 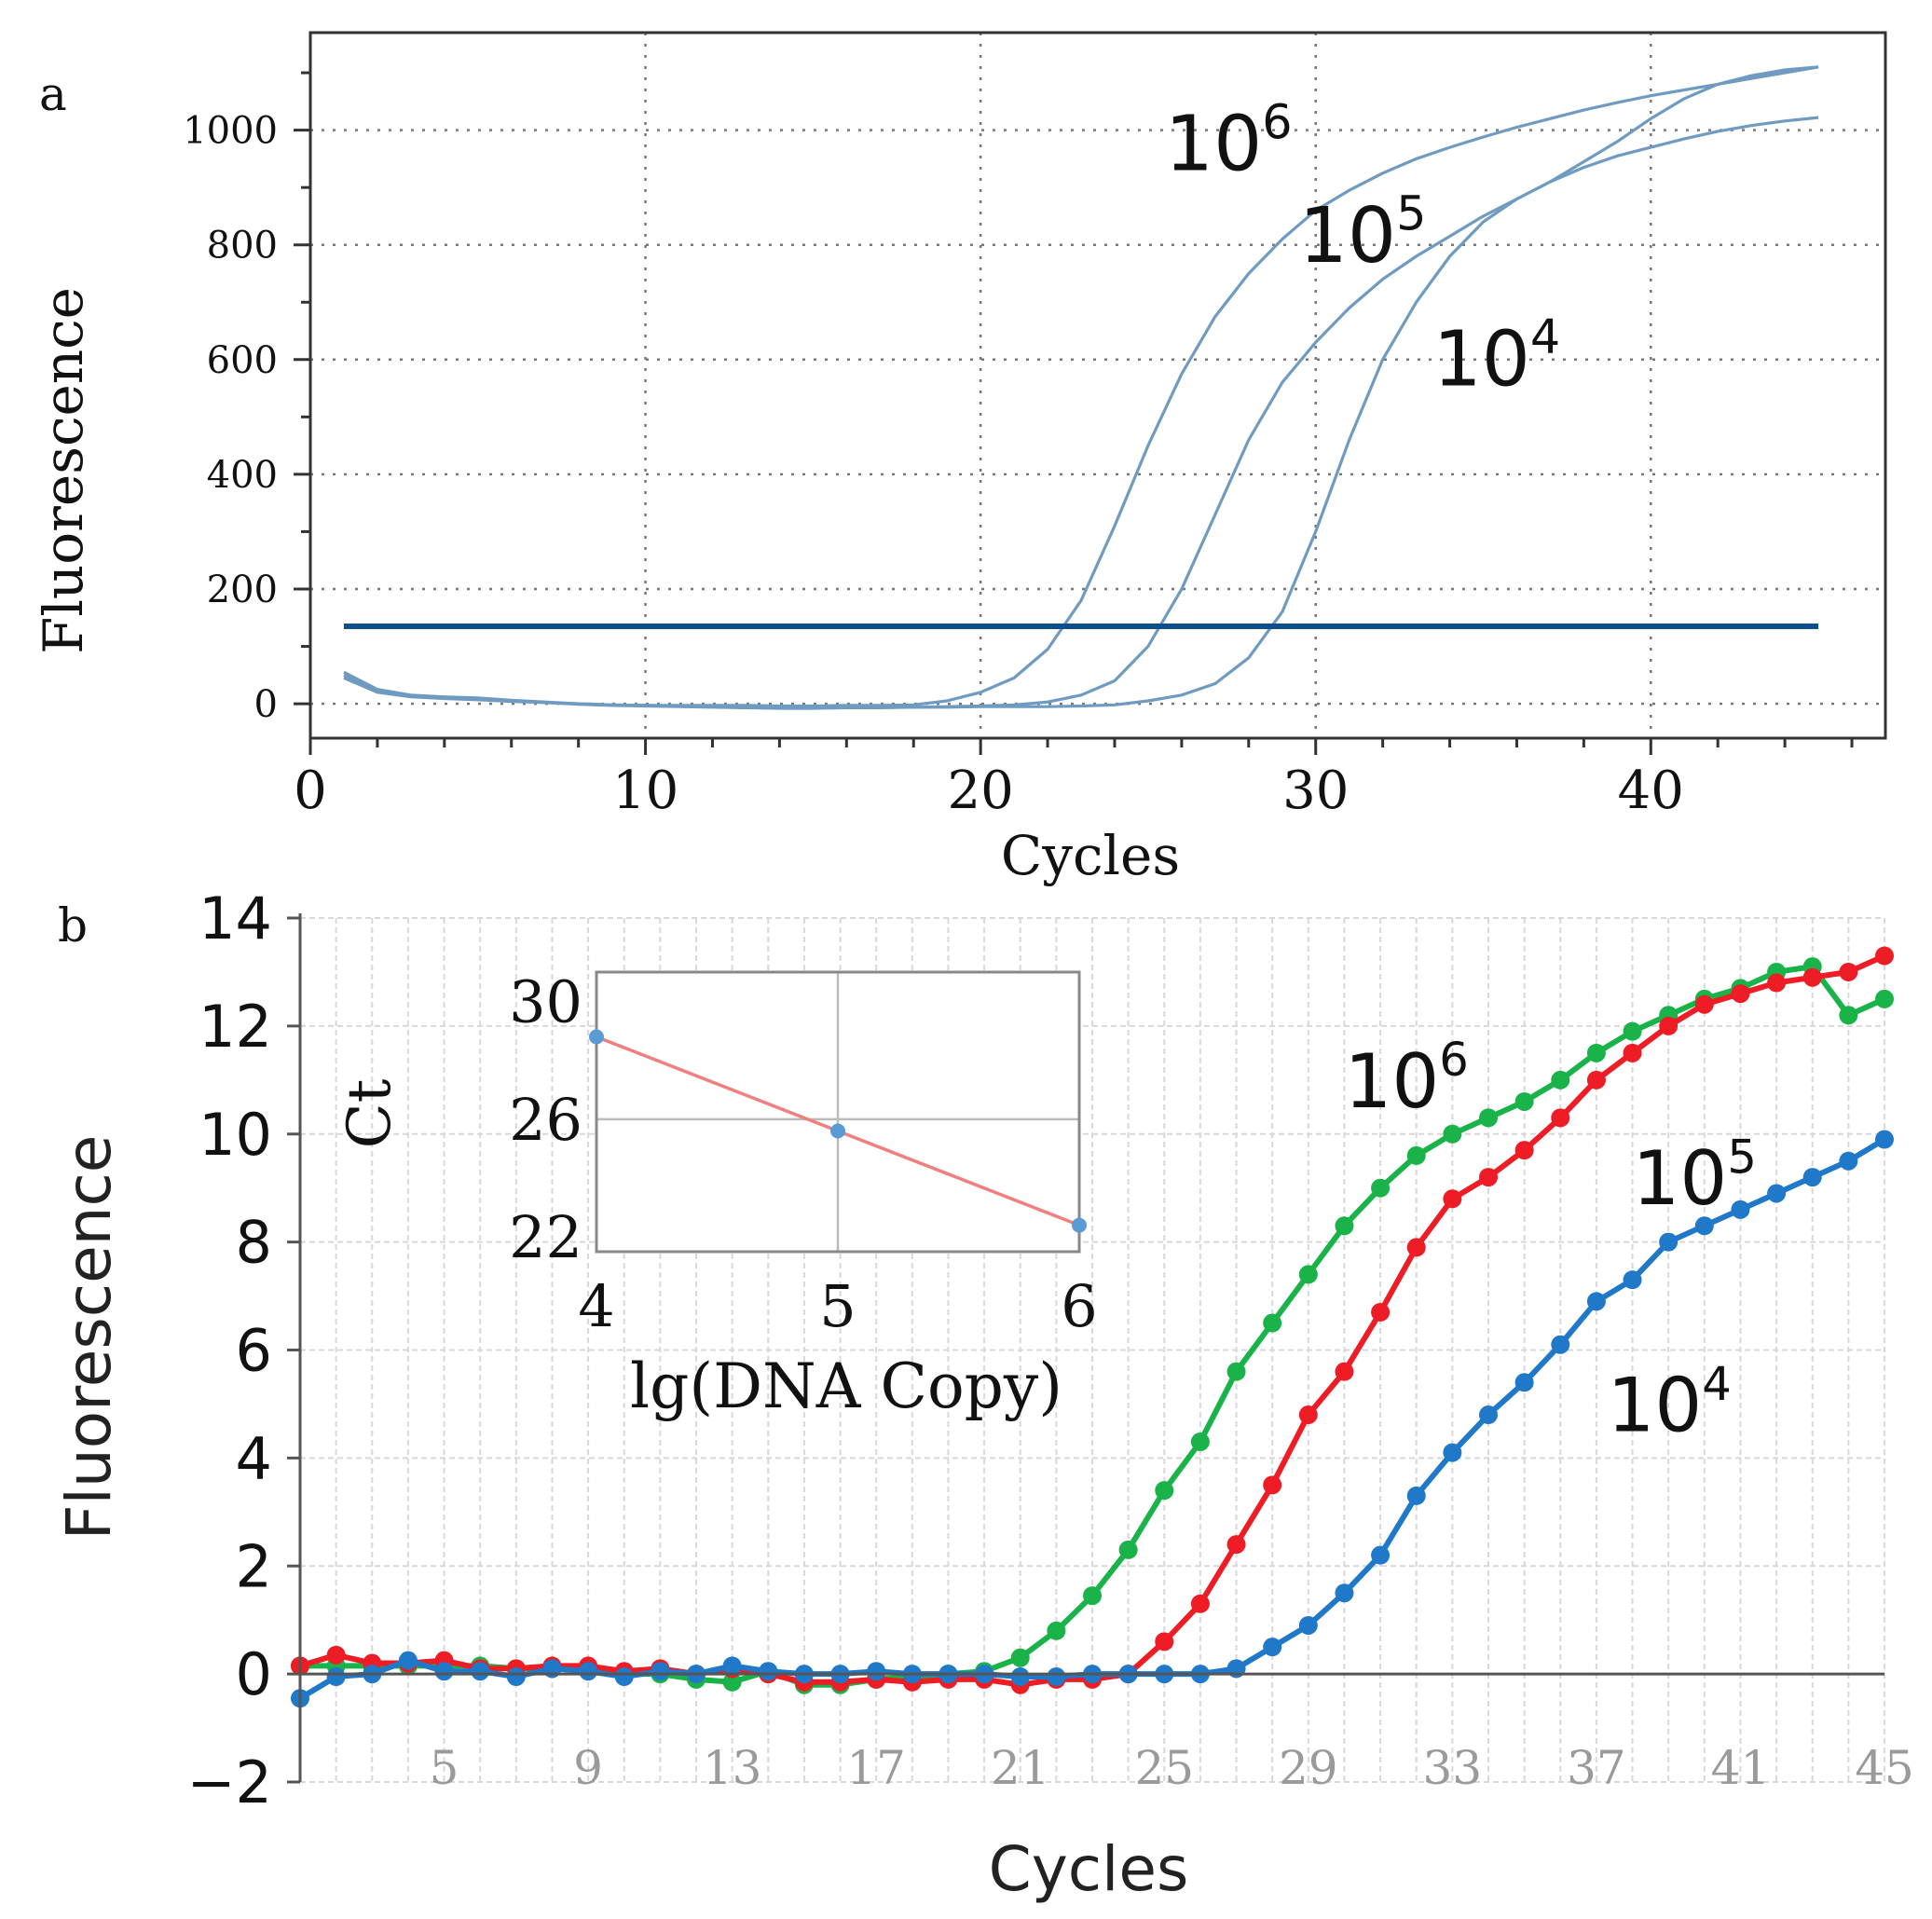 I want to click on inset-x-axis-label: lg(DNA Copy), so click(x=846, y=1386).